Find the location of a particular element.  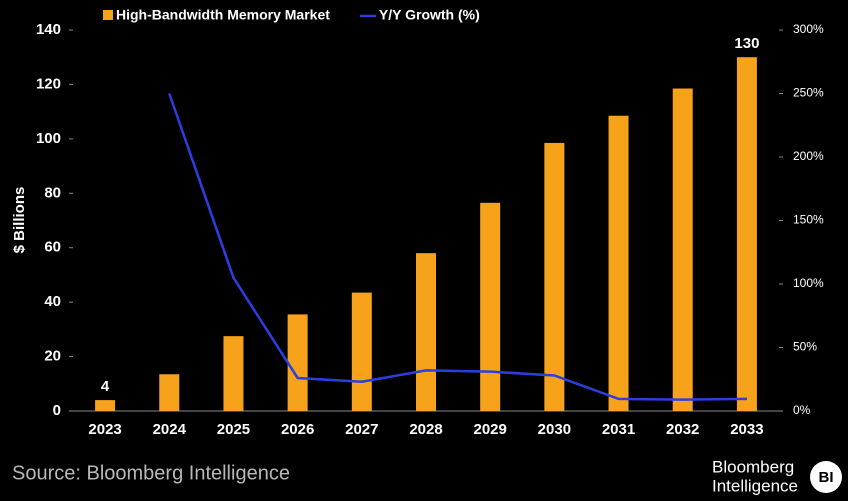

y-tick-label: 20 is located at coordinates (52, 356).